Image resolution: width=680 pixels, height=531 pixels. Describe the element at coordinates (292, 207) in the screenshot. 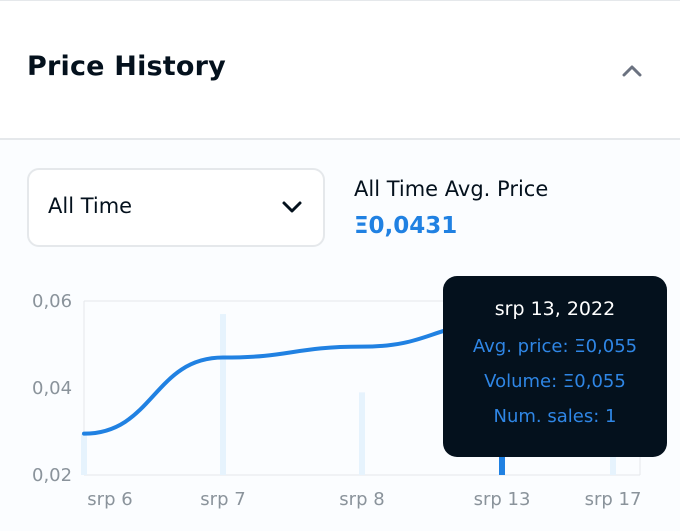

I see `chevron-down-icon` at that location.